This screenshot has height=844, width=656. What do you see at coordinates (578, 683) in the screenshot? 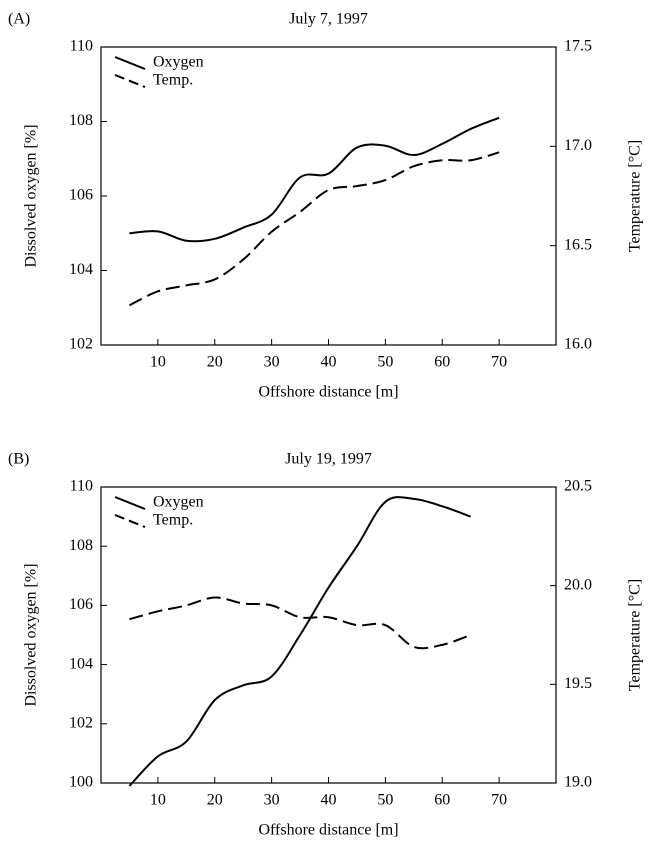
I see `y2-tick-label: 19.5` at bounding box center [578, 683].